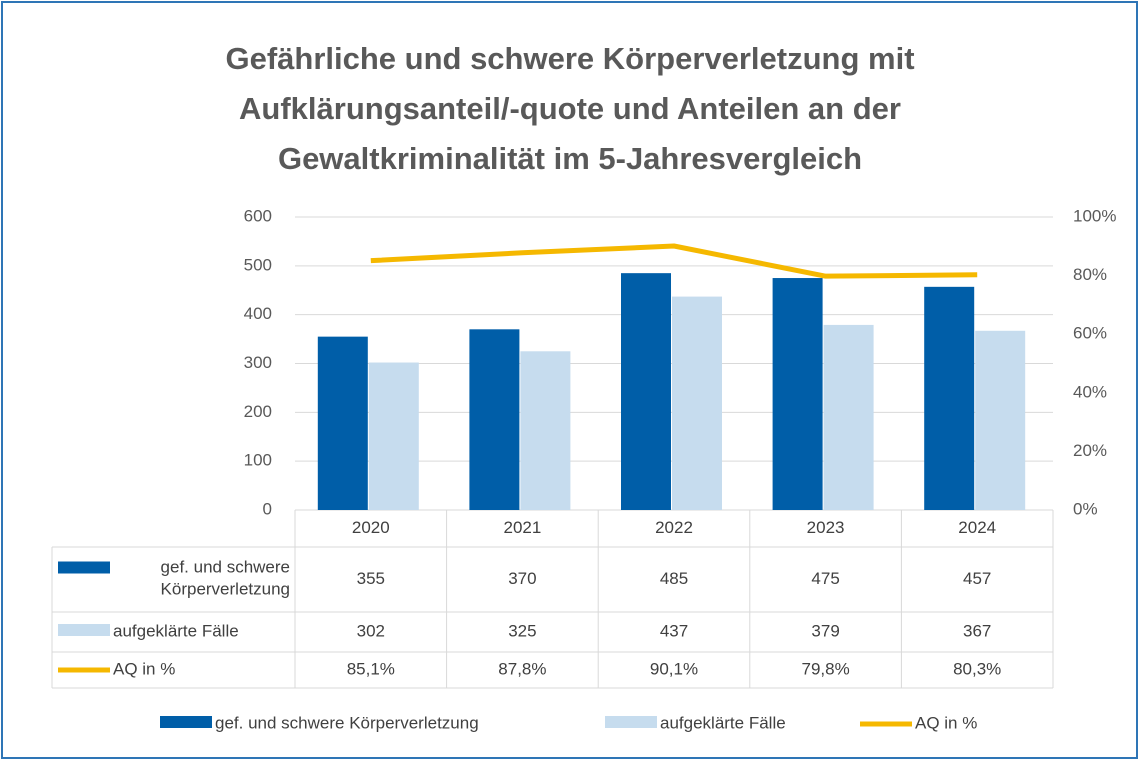  I want to click on table-cell: 379, so click(825, 630).